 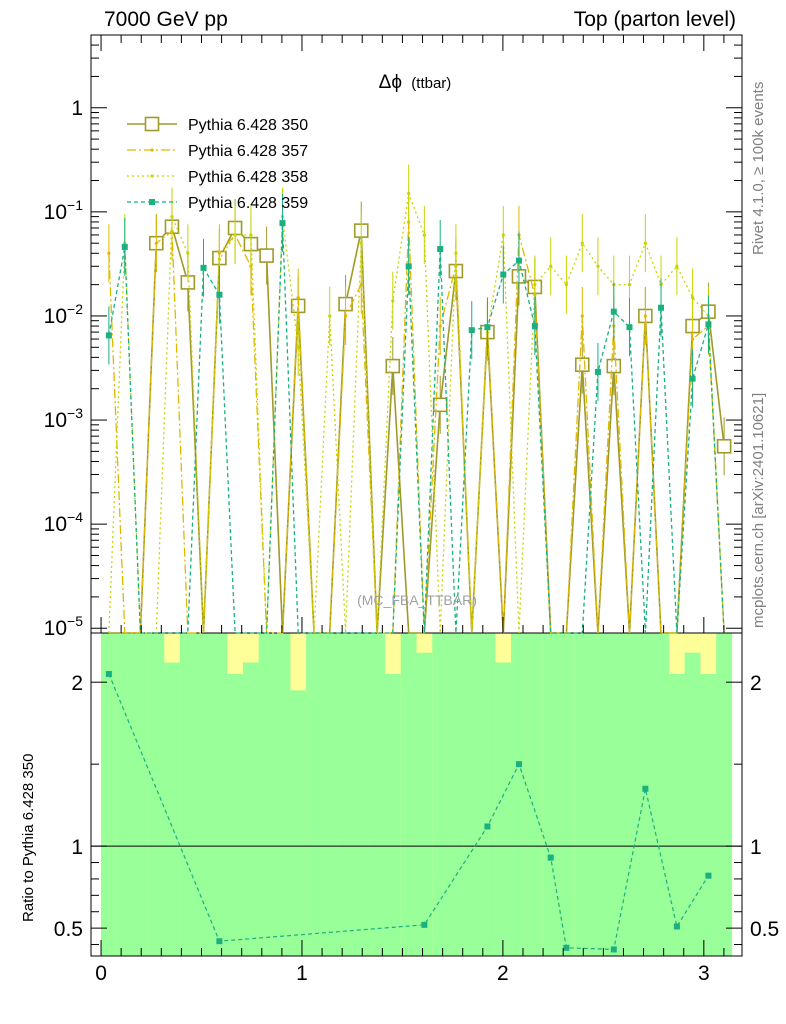 I want to click on x-tick-label: 2, so click(x=503, y=973).